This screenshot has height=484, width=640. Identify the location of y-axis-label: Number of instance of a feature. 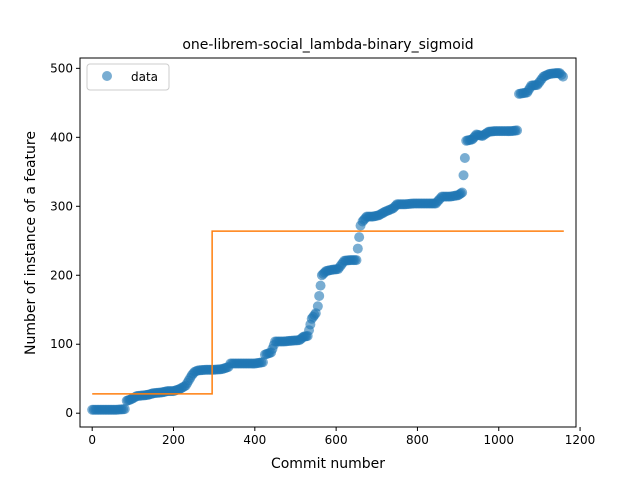
(31, 243).